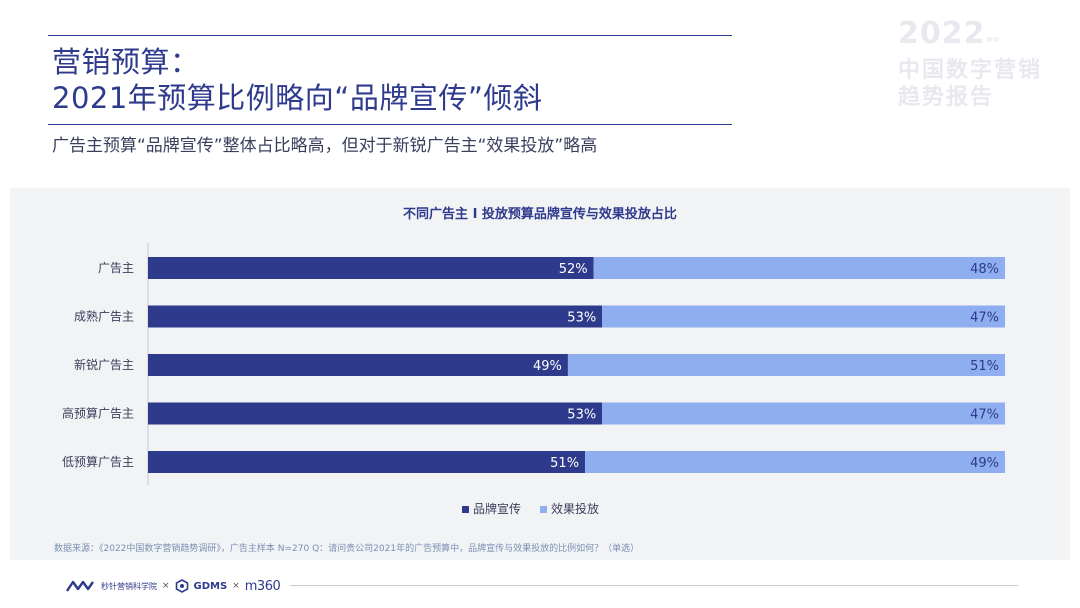 The width and height of the screenshot is (1080, 608). What do you see at coordinates (497, 508) in the screenshot?
I see `legend-label-brand: 品牌宣传` at bounding box center [497, 508].